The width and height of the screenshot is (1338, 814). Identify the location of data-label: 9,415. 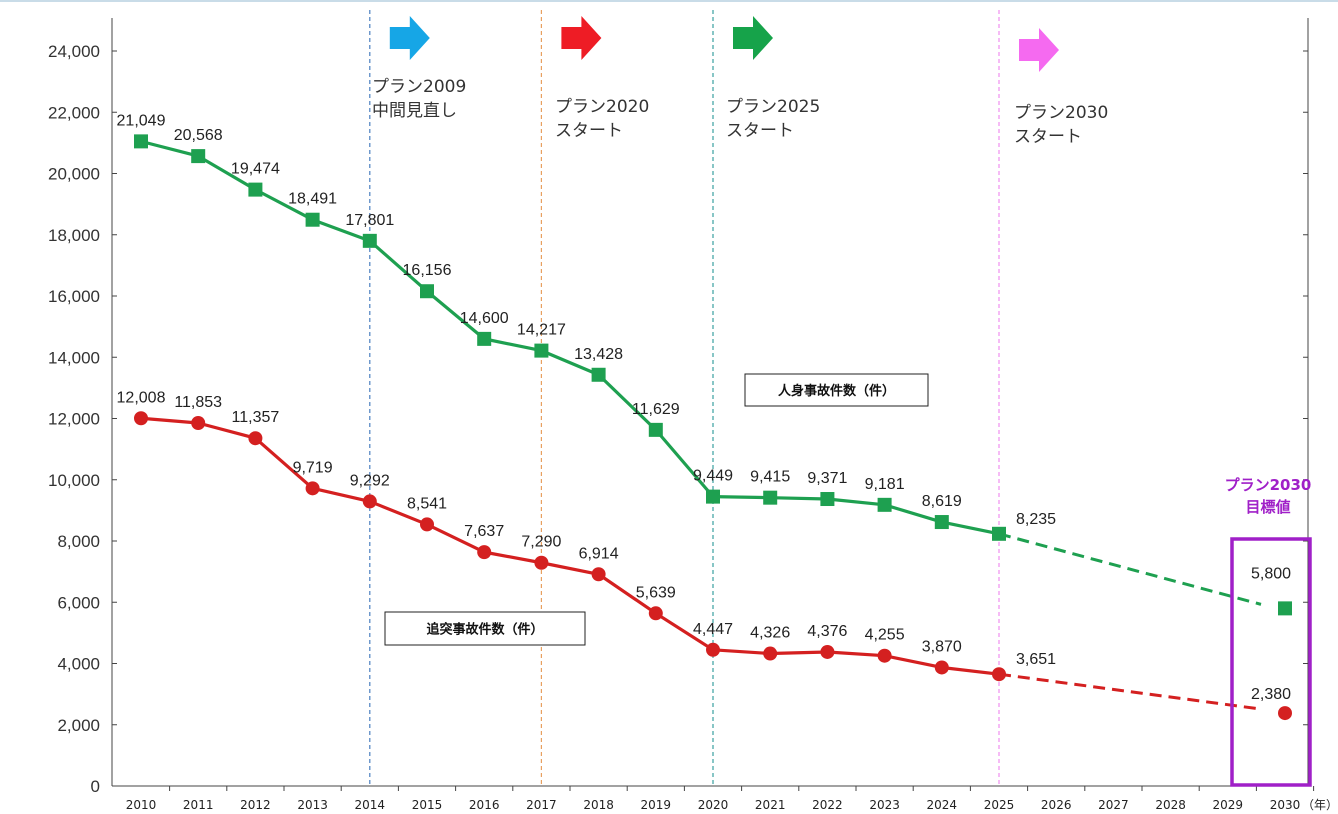
(770, 477).